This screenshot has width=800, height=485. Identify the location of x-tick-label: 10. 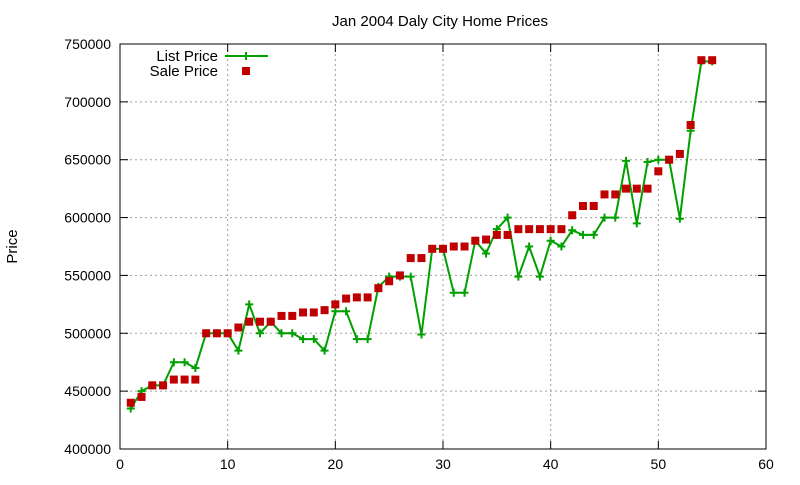
(228, 464).